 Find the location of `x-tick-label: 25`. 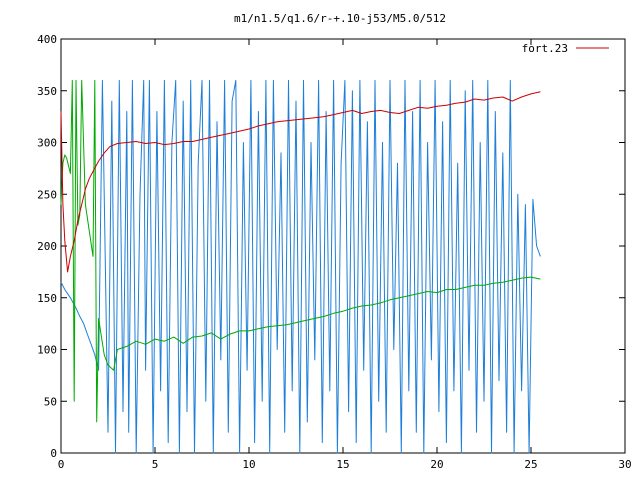

x-tick-label: 25 is located at coordinates (530, 464).